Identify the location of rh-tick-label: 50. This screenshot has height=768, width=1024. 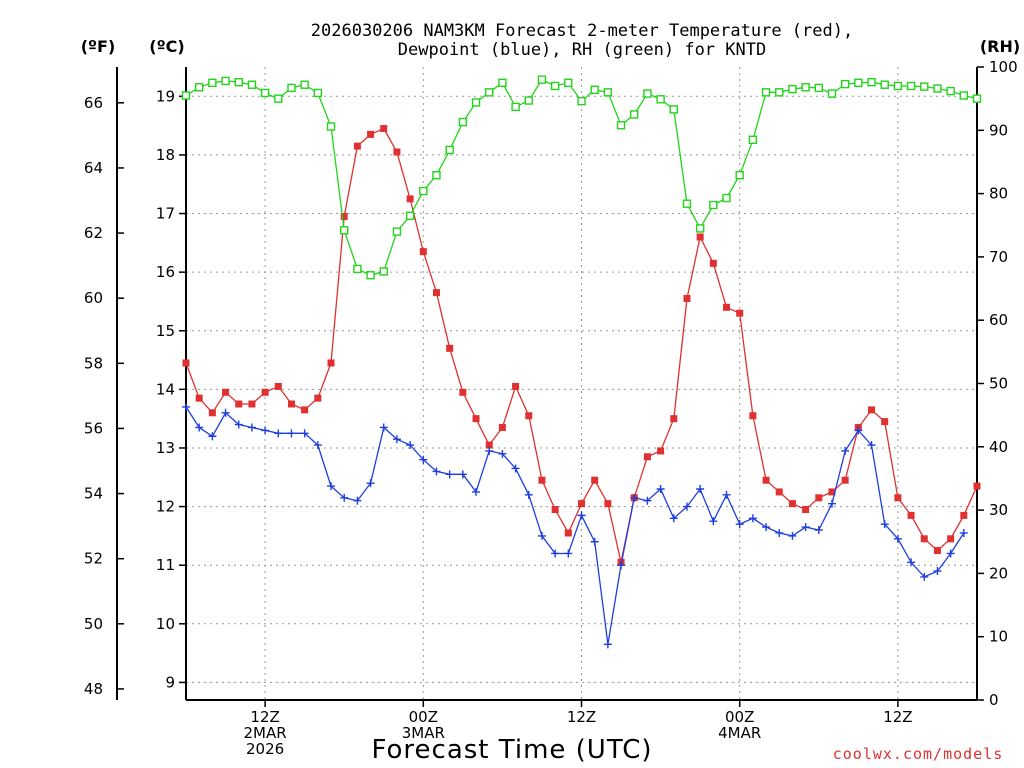
(998, 384).